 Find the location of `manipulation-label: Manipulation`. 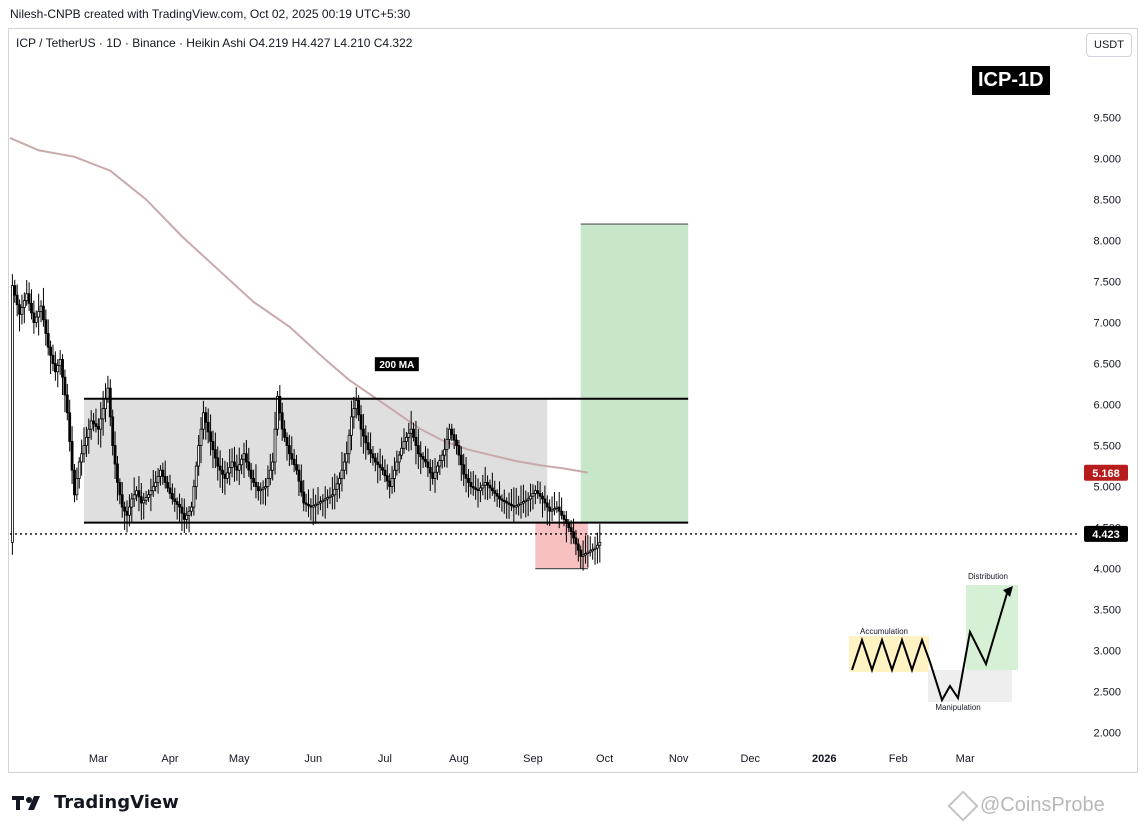

manipulation-label: Manipulation is located at coordinates (957, 707).